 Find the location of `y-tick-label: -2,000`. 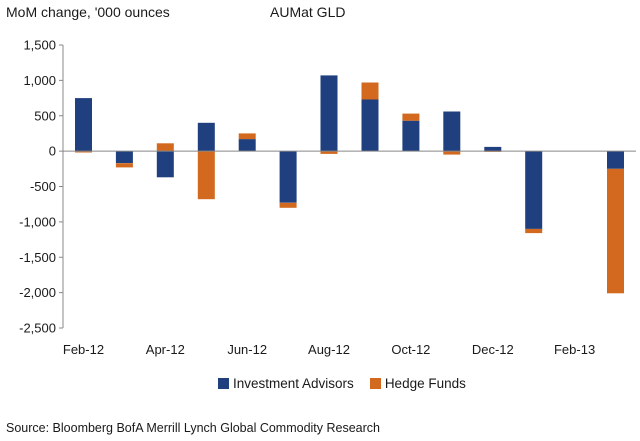

y-tick-label: -2,000 is located at coordinates (37, 292).